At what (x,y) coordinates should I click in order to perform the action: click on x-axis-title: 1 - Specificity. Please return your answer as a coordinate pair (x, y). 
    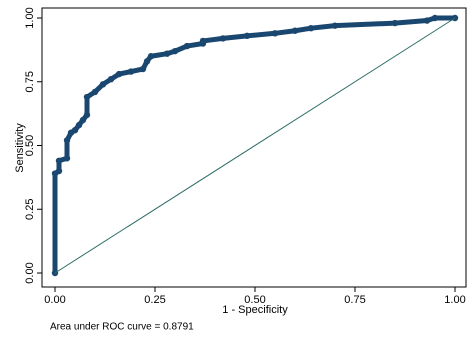
    Looking at the image, I should click on (255, 310).